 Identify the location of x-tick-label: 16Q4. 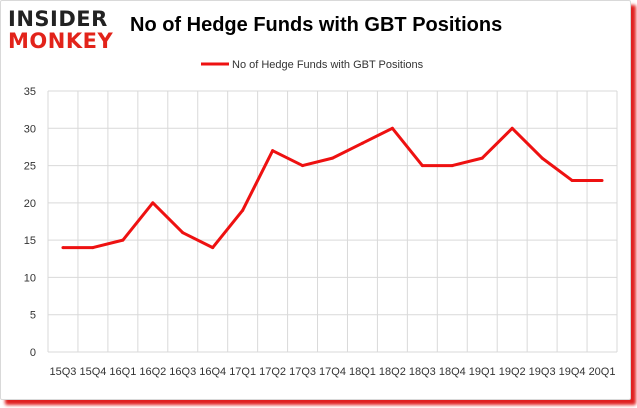
(212, 372).